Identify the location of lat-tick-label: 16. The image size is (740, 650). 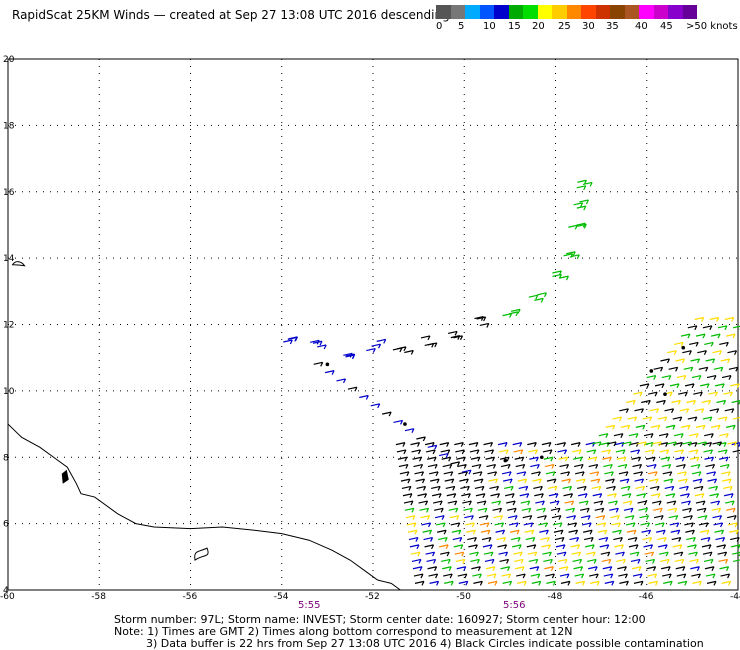
(9, 193).